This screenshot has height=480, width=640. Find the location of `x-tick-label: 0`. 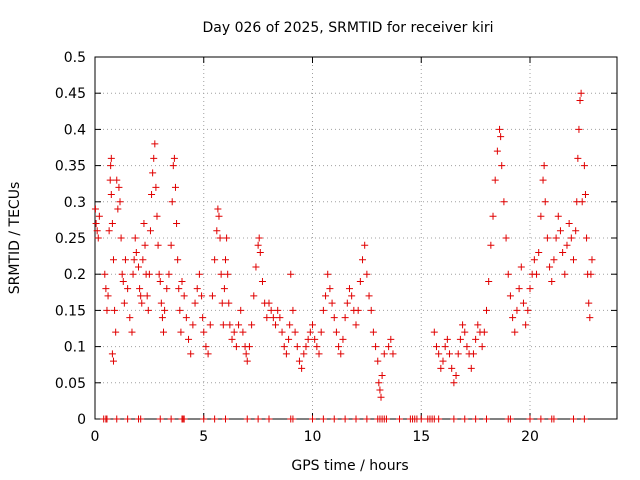

x-tick-label: 0 is located at coordinates (95, 437).